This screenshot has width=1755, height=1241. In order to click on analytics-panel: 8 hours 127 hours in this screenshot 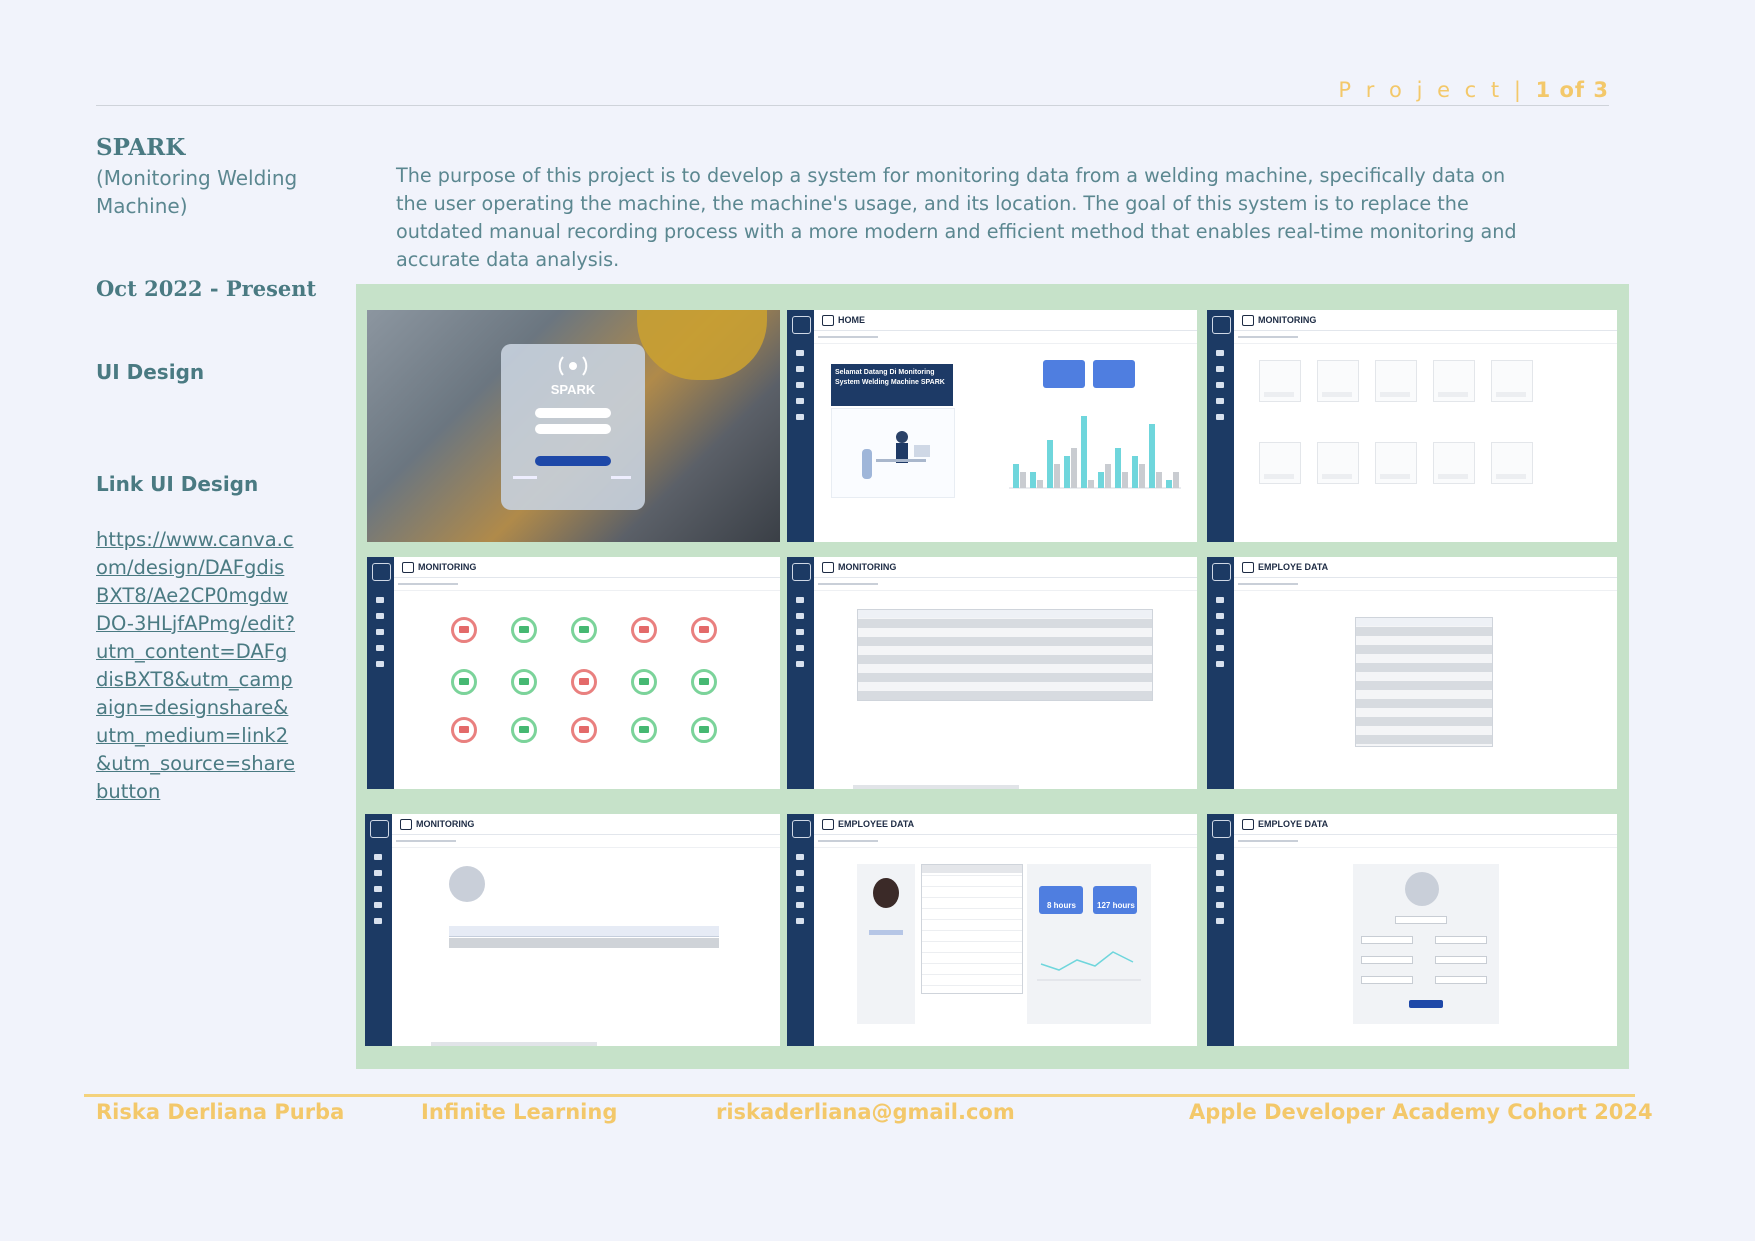, I will do `click(1089, 944)`.